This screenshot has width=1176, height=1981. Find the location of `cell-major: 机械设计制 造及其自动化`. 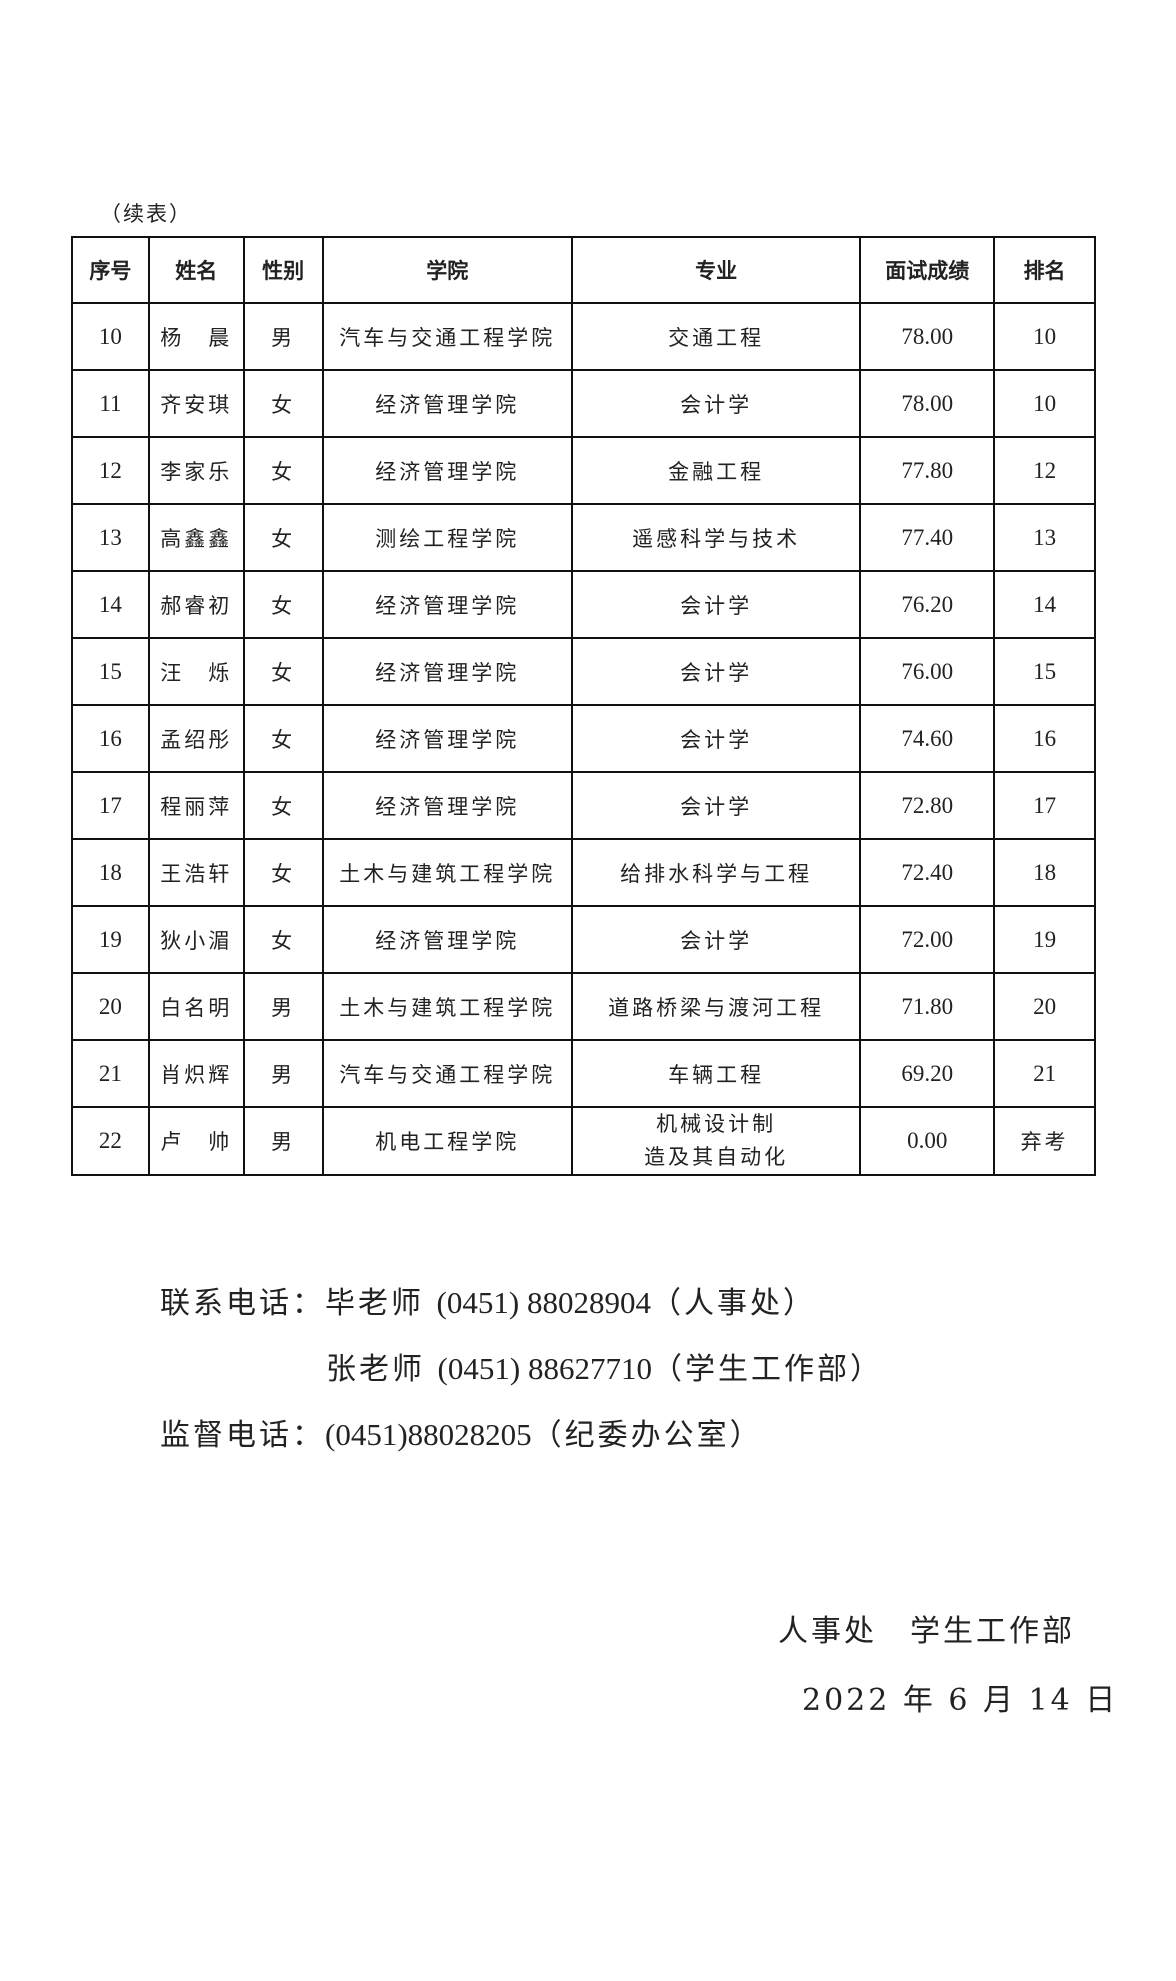

cell-major: 机械设计制 造及其自动化 is located at coordinates (716, 1141).